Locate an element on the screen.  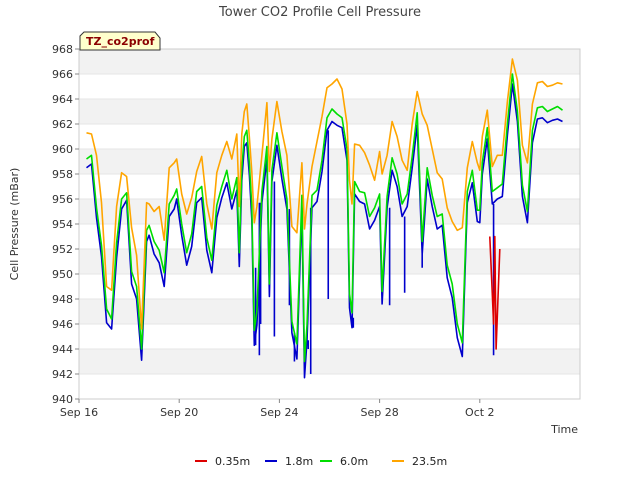
tag-label: TZ_co2prof is located at coordinates (120, 41).